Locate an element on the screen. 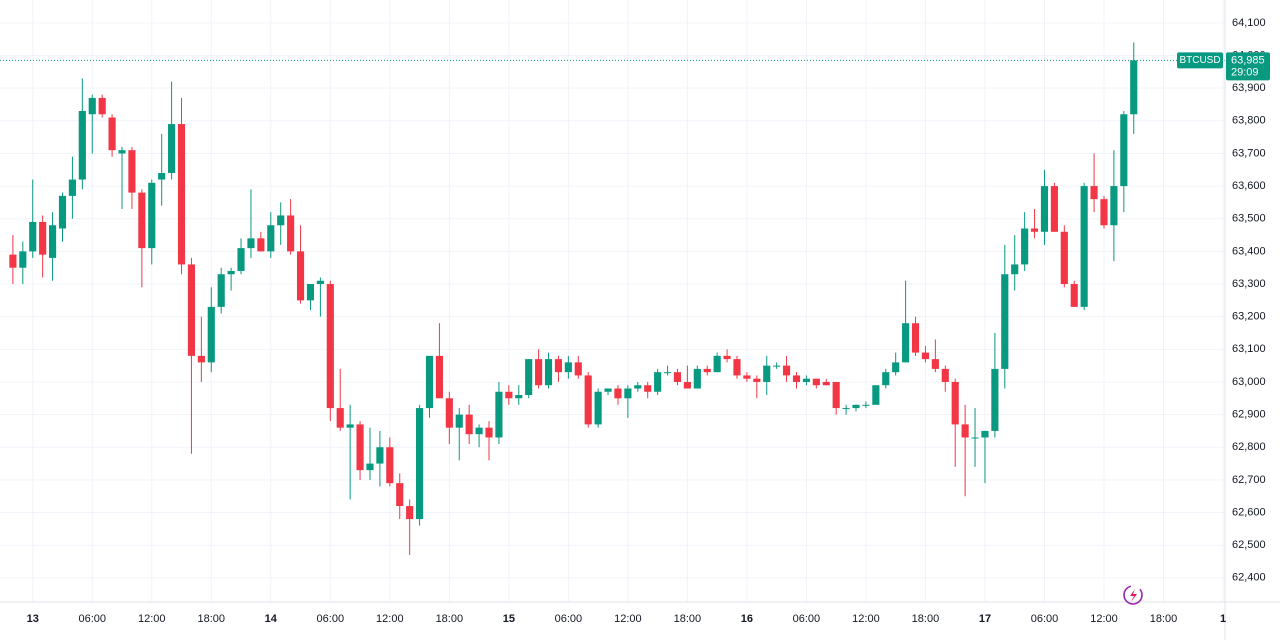 This screenshot has height=640, width=1280. x-tick-label: 13 is located at coordinates (33, 619).